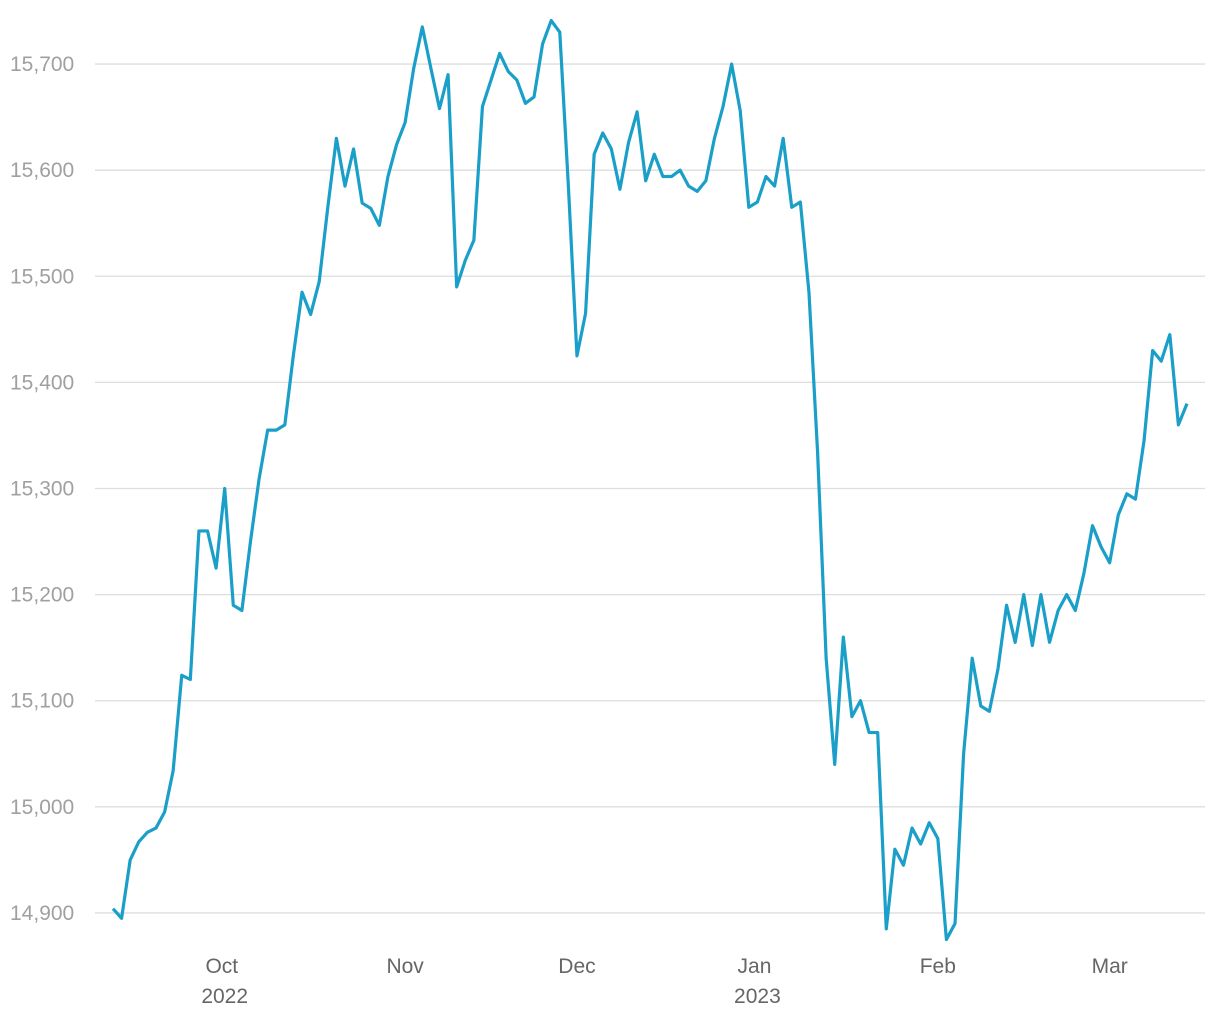  I want to click on x-tick-label: Dec, so click(576, 966).